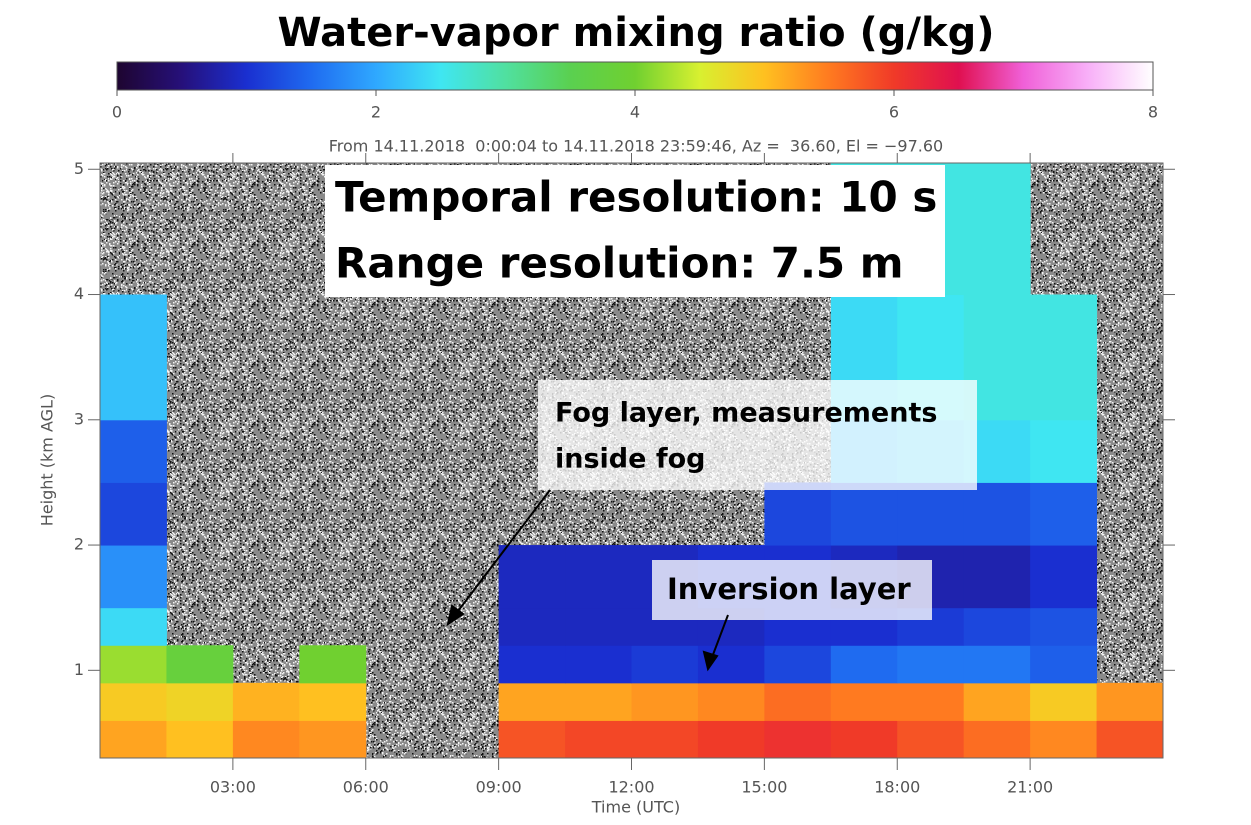 This screenshot has height=825, width=1251. What do you see at coordinates (635, 807) in the screenshot?
I see `x-axis-label: Time (UTC)` at bounding box center [635, 807].